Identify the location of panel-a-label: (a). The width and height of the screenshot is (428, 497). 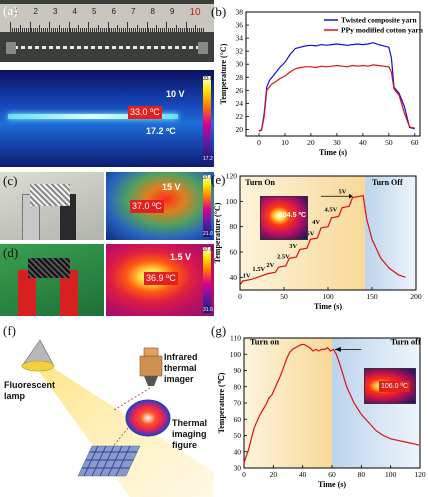
(10, 10).